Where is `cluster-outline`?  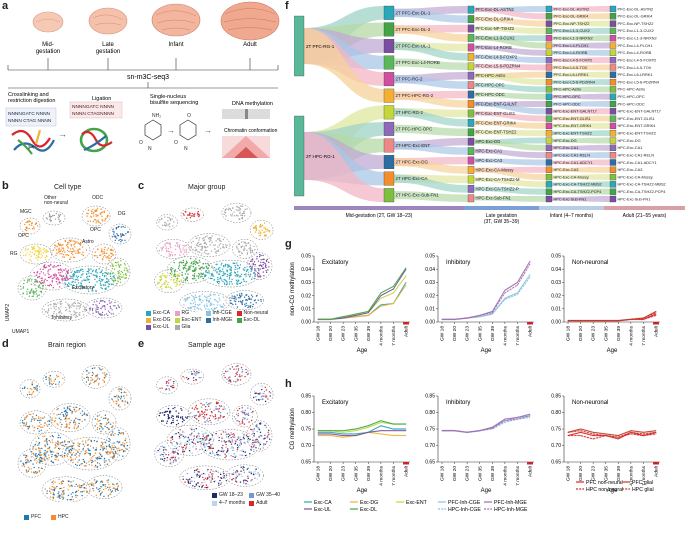 cluster-outline is located at coordinates (104, 254).